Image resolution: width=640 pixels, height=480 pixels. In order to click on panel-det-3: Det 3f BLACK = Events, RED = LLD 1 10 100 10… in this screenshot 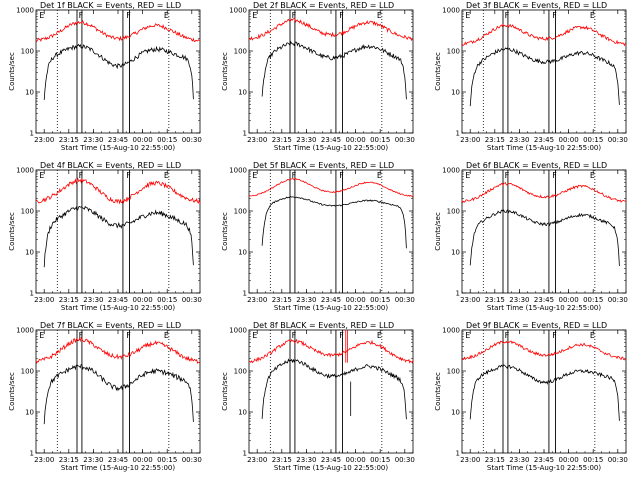, I will do `click(531, 76)`.